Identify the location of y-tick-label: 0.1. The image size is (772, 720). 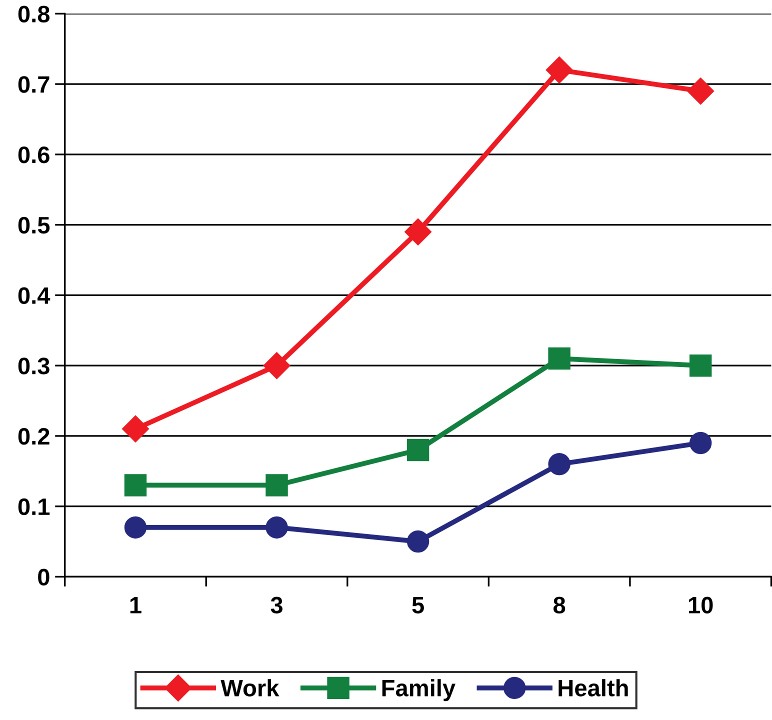
(34, 507).